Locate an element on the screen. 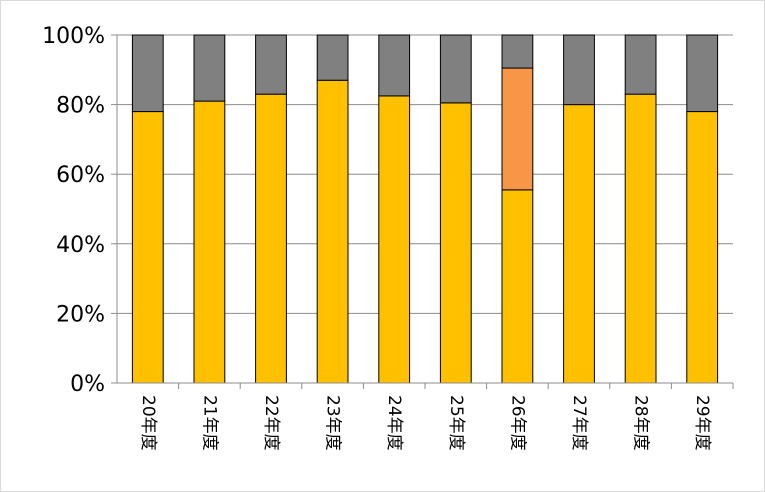 Image resolution: width=765 pixels, height=492 pixels. y-tick-label: 80% is located at coordinates (80, 106).